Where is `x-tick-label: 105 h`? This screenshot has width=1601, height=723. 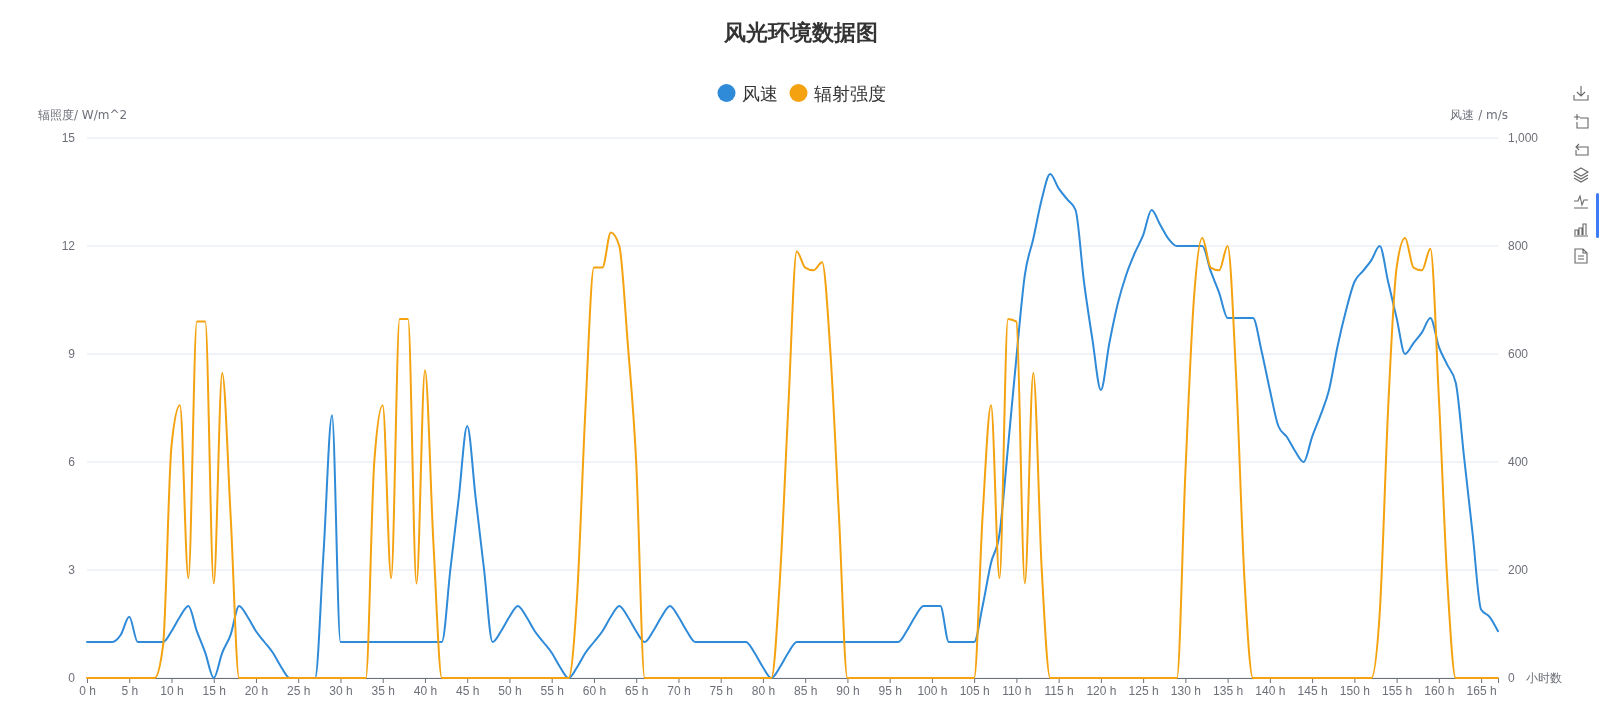
x-tick-label: 105 h is located at coordinates (974, 690).